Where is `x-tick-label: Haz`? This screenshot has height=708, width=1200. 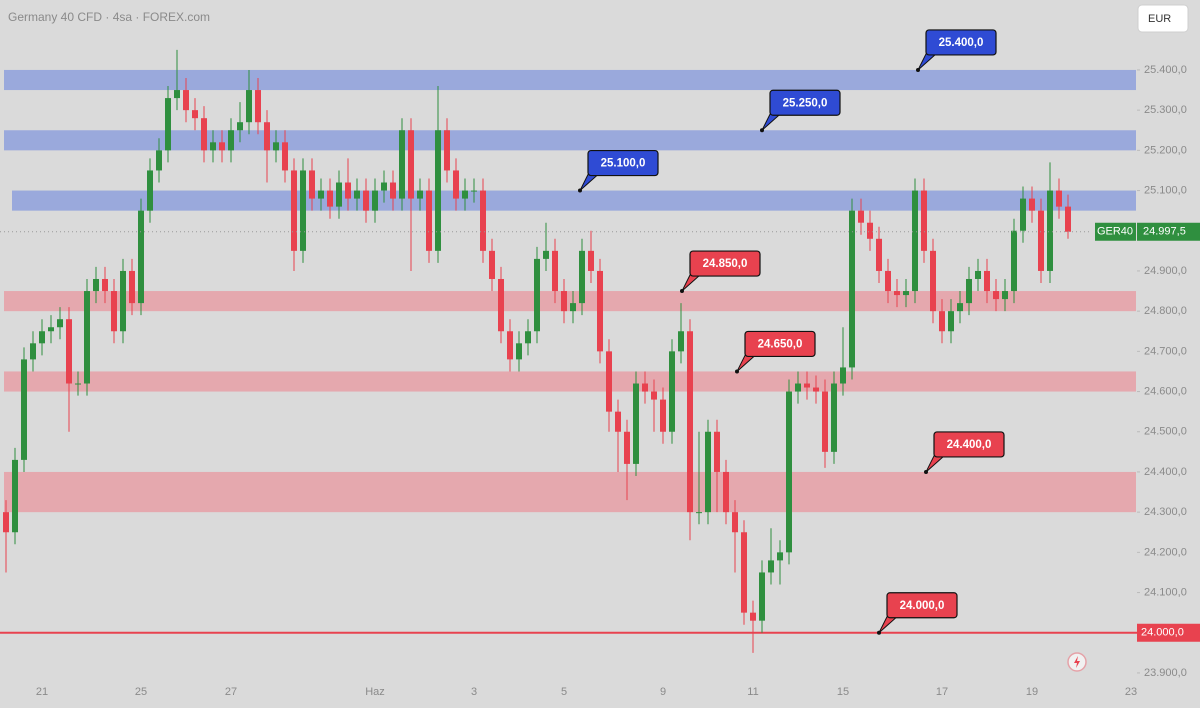 x-tick-label: Haz is located at coordinates (375, 692).